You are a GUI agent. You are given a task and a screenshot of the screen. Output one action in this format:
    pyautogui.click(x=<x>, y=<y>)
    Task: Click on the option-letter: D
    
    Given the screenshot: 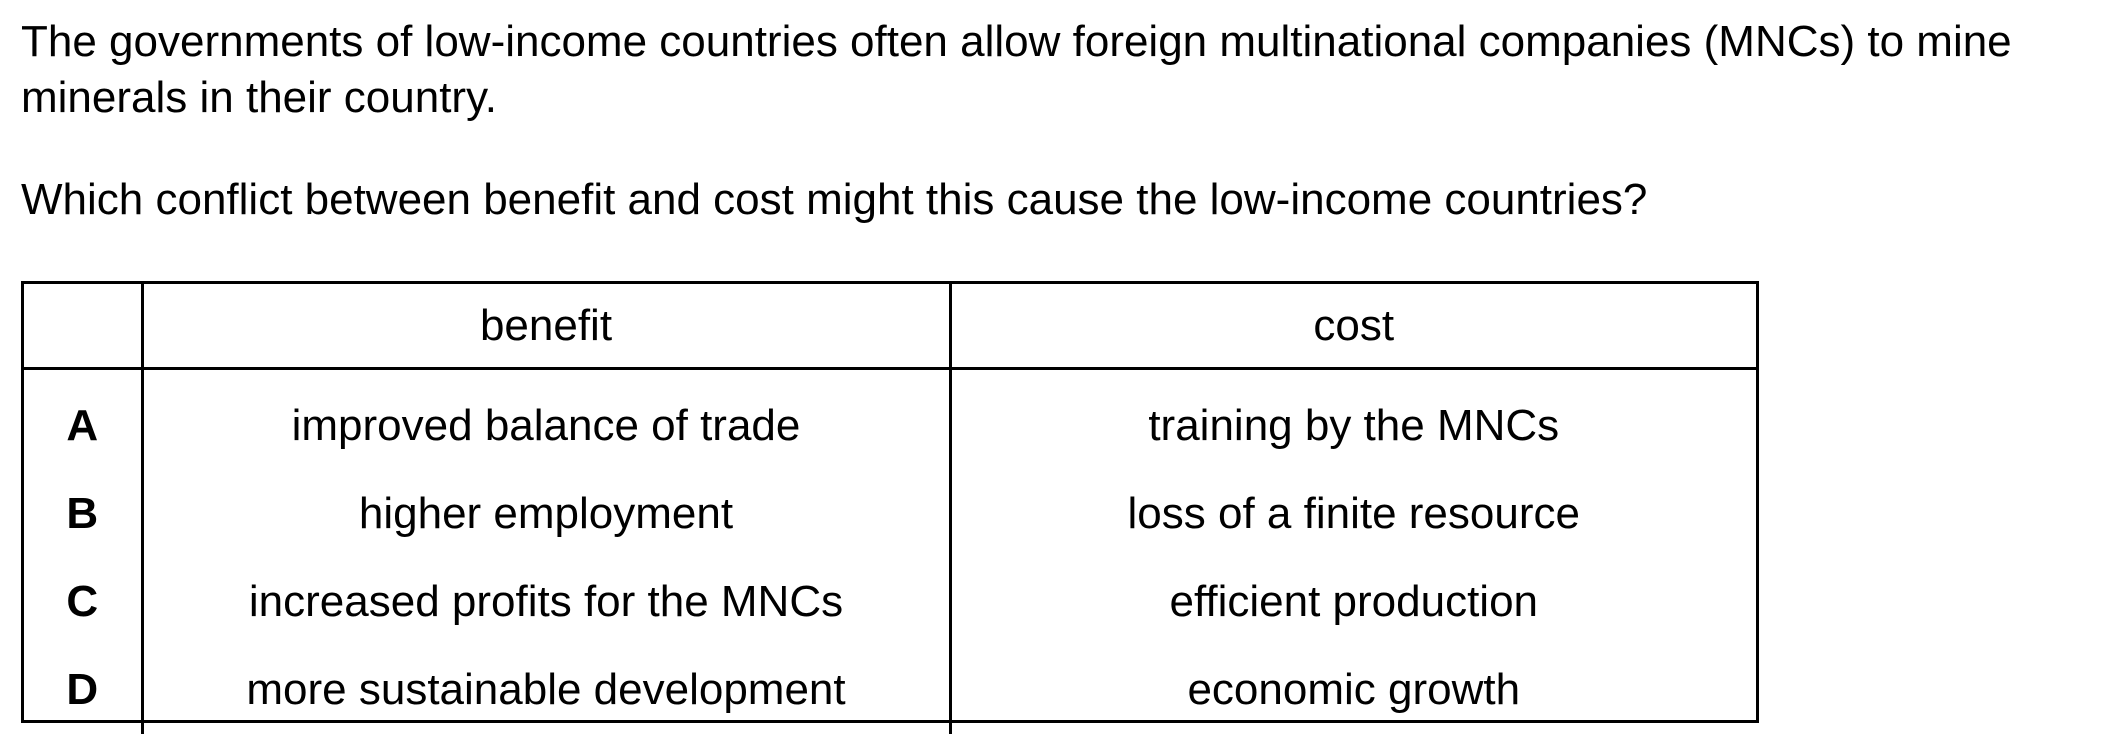 What is the action you would take?
    pyautogui.click(x=84, y=690)
    